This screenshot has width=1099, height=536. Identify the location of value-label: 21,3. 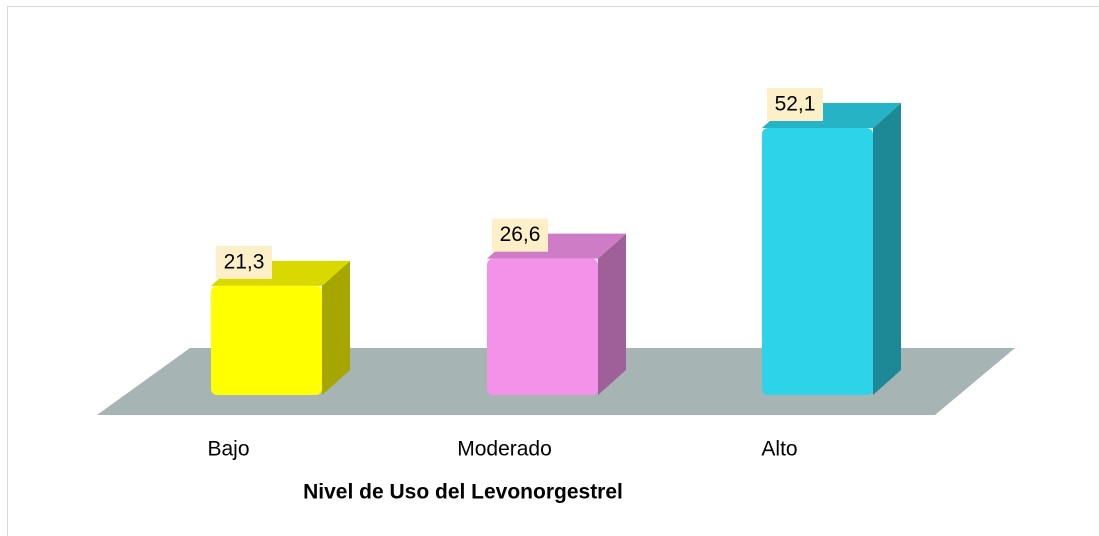
(244, 261).